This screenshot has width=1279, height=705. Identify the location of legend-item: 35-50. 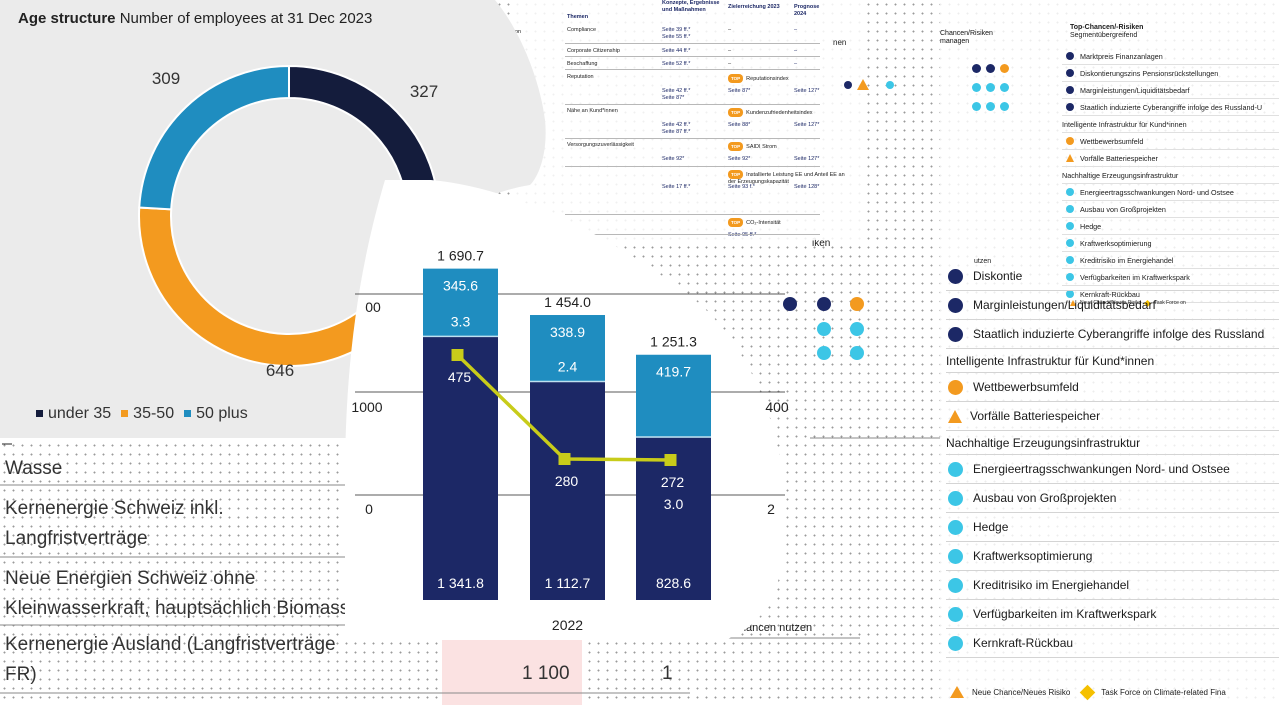
(147, 414).